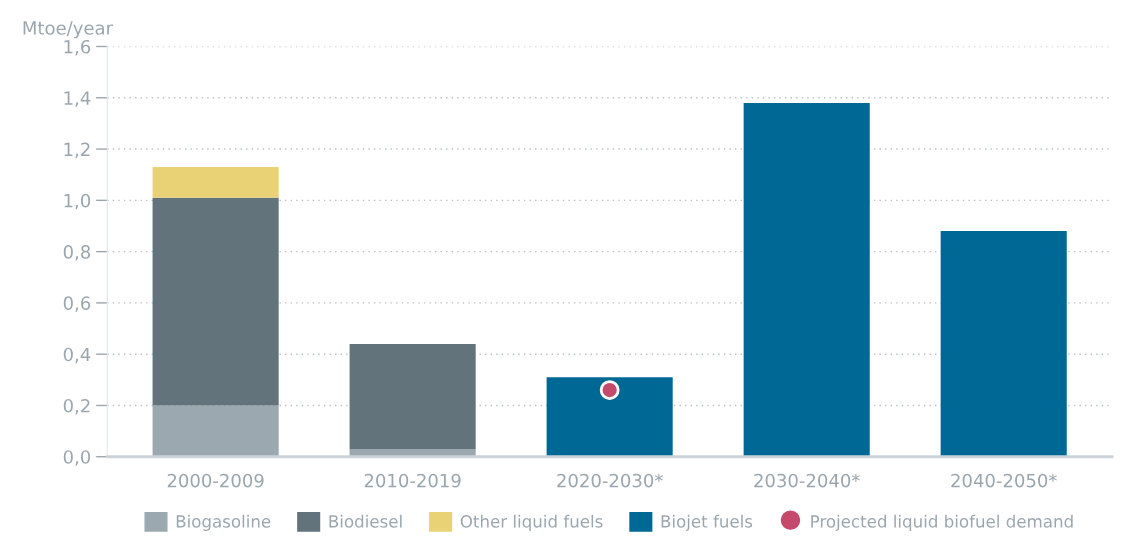 The height and width of the screenshot is (547, 1129). What do you see at coordinates (942, 522) in the screenshot?
I see `legend-label: Projected liquid biofuel demand` at bounding box center [942, 522].